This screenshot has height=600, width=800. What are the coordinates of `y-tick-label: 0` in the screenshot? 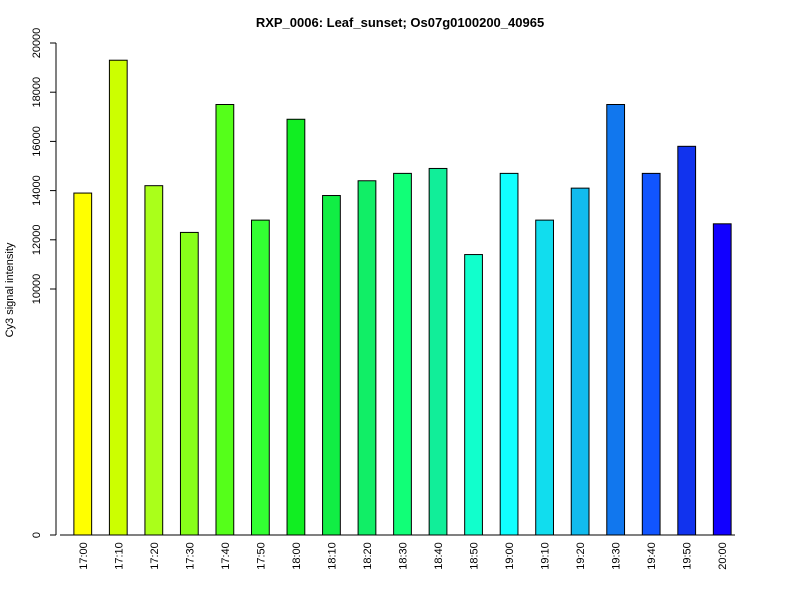 It's located at (37, 535).